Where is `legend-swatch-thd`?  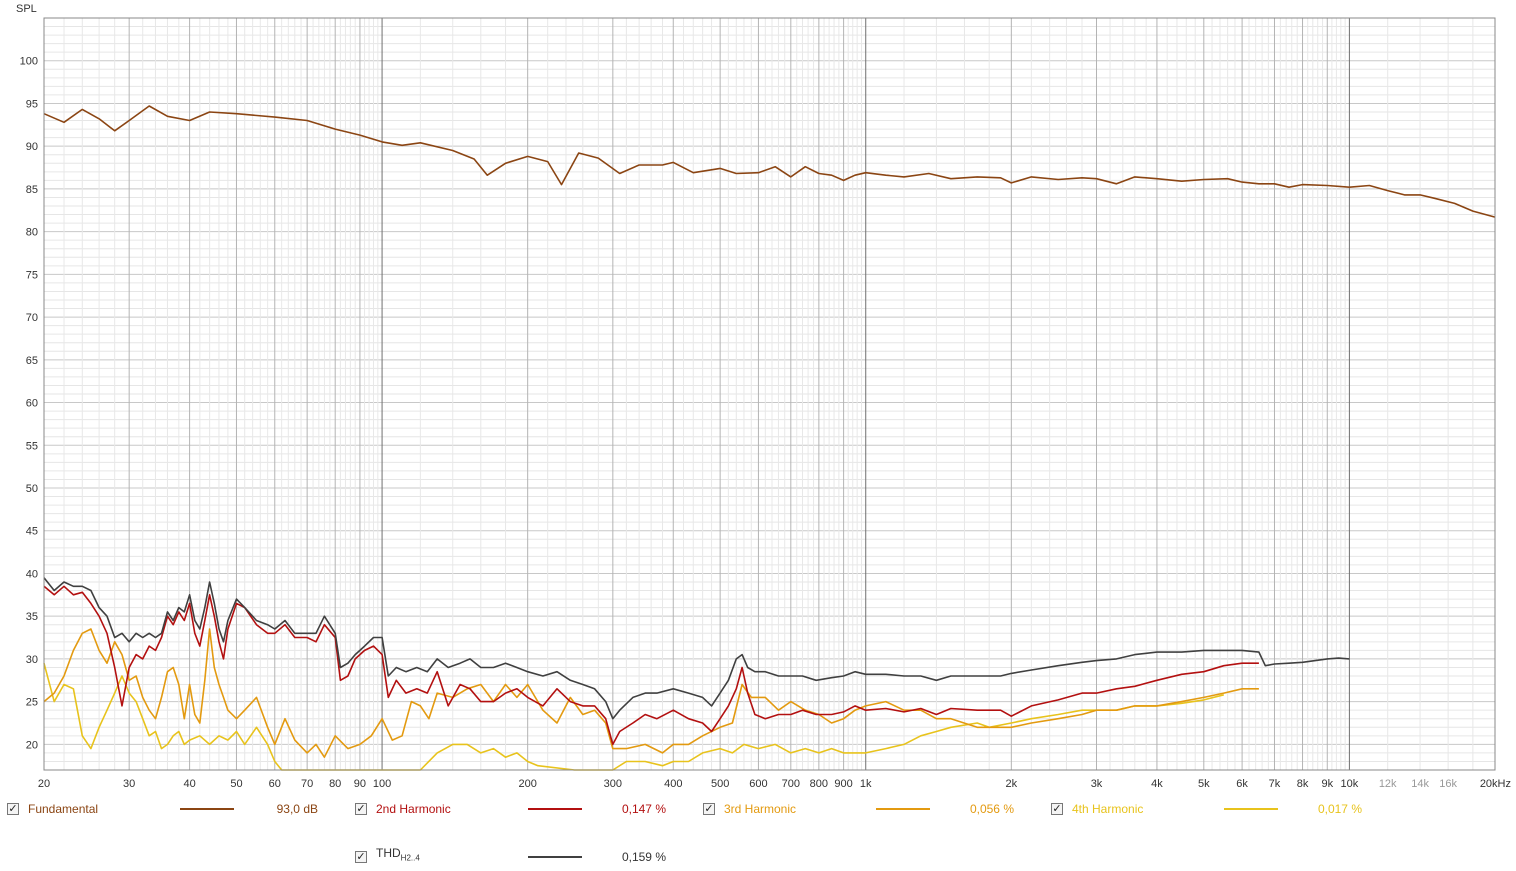
legend-swatch-thd is located at coordinates (555, 857).